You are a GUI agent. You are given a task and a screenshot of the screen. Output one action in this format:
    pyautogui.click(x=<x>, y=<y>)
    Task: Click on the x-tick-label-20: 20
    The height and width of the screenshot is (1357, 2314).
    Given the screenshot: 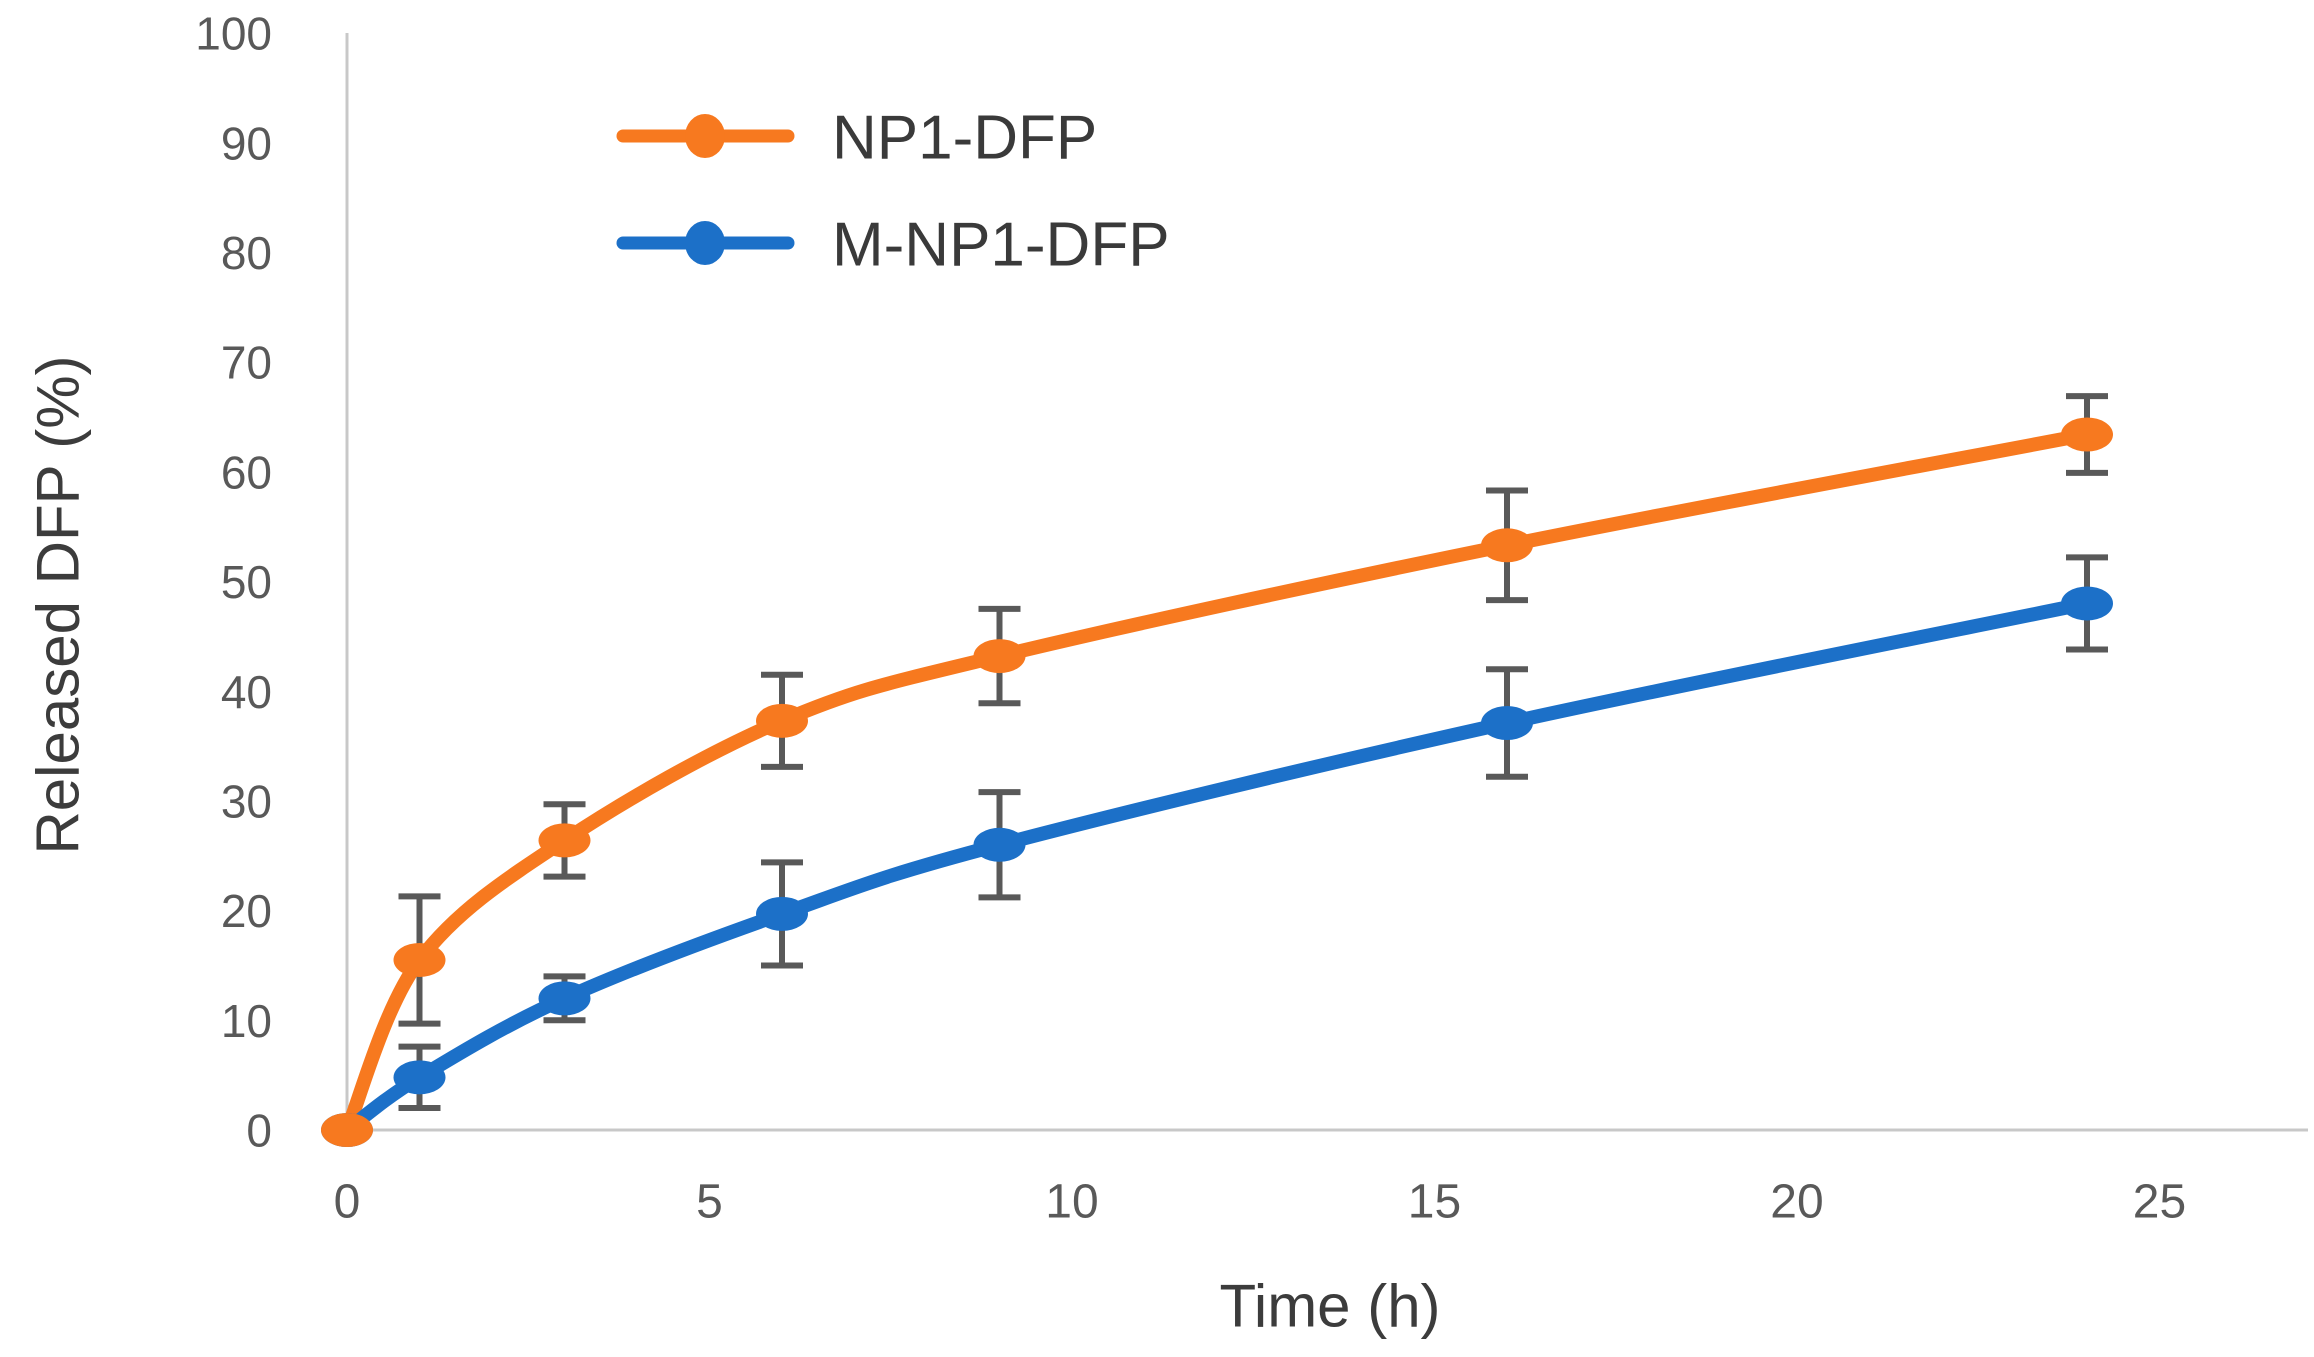 What is the action you would take?
    pyautogui.click(x=1796, y=1201)
    